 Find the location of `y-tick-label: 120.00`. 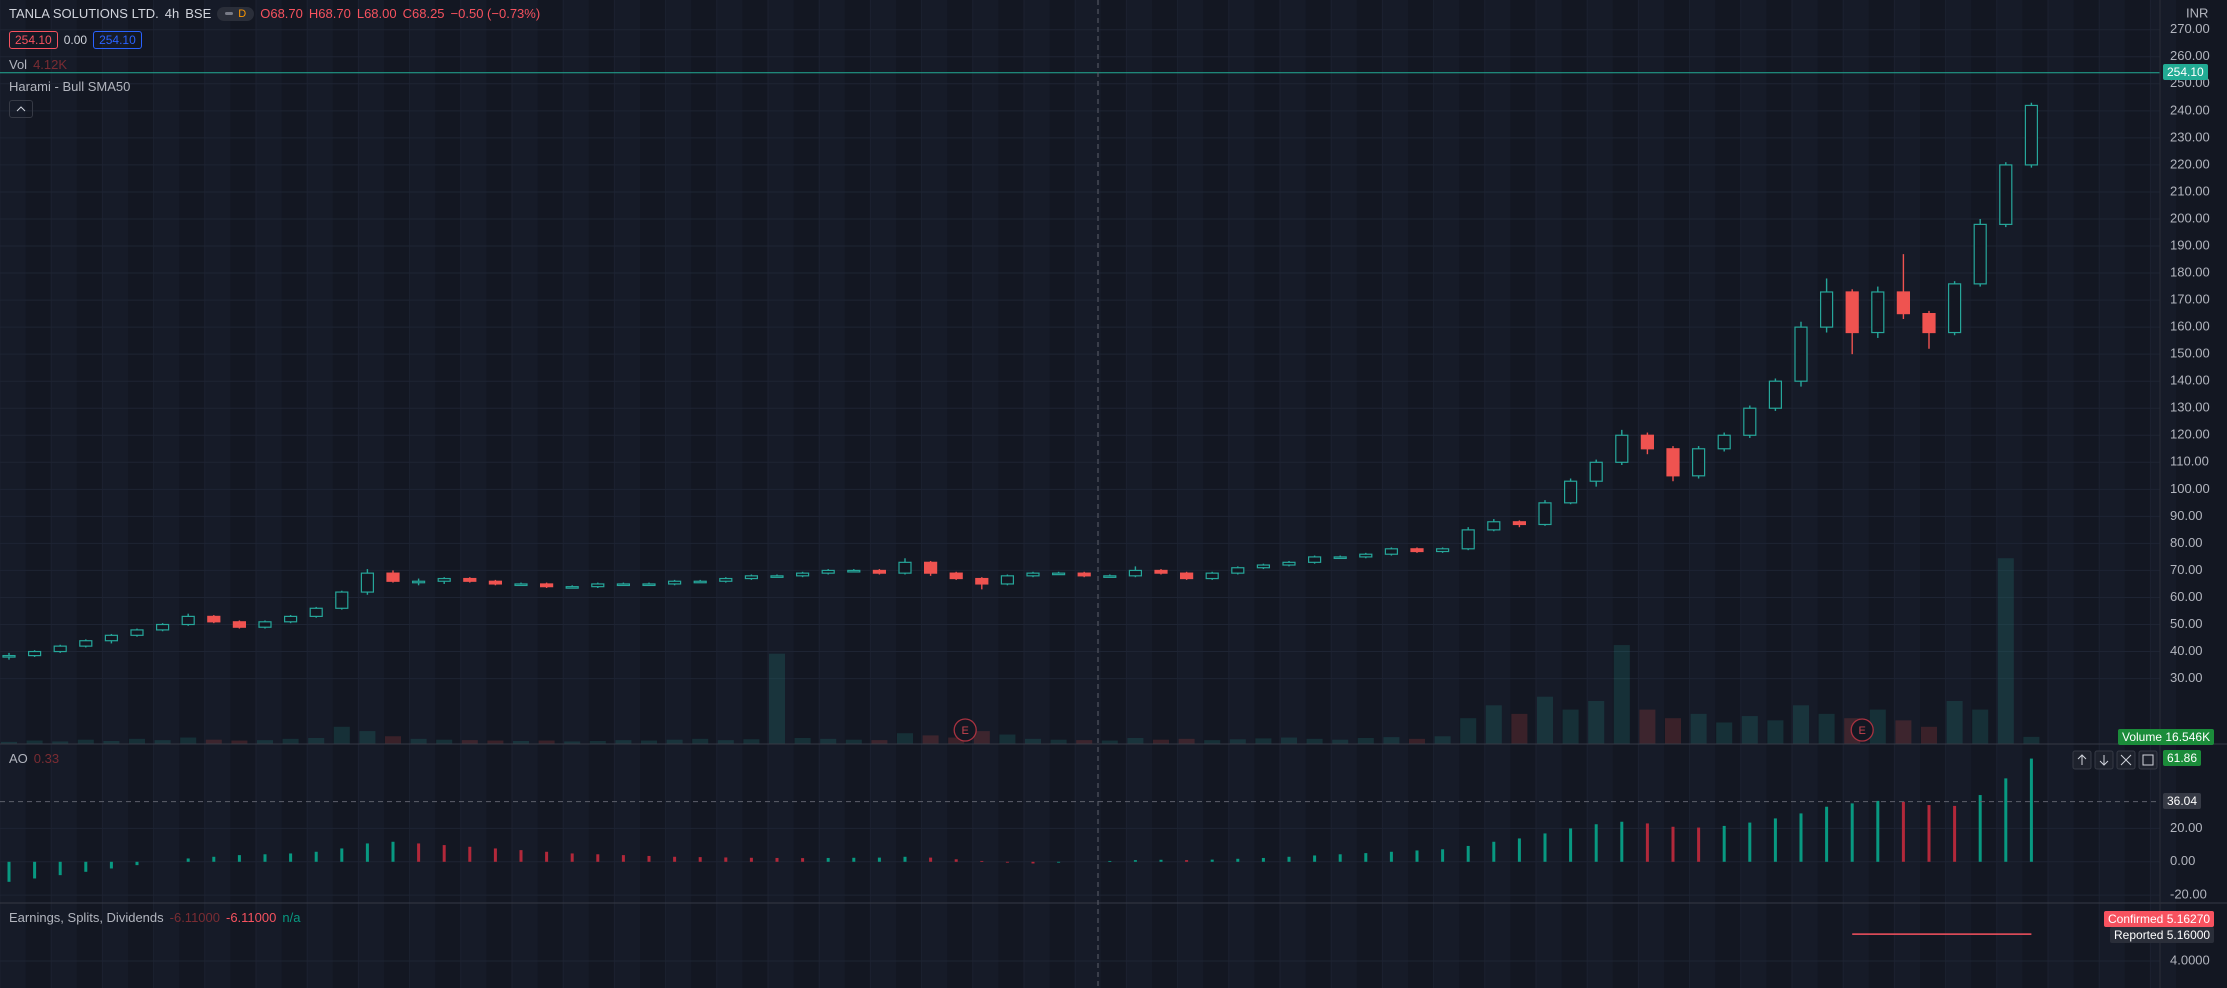

y-tick-label: 120.00 is located at coordinates (2190, 434).